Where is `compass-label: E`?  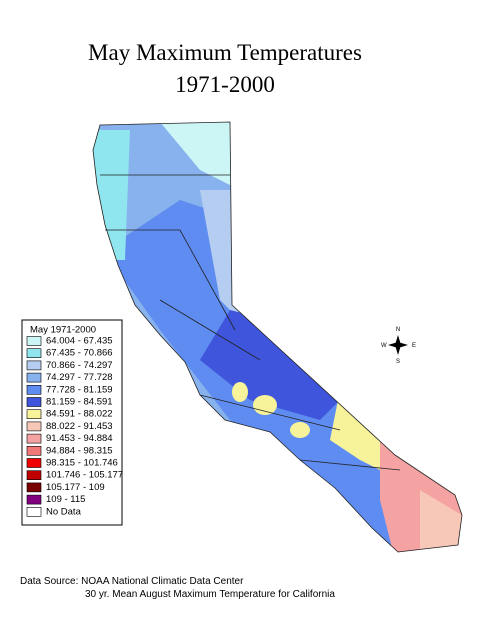
compass-label: E is located at coordinates (414, 346).